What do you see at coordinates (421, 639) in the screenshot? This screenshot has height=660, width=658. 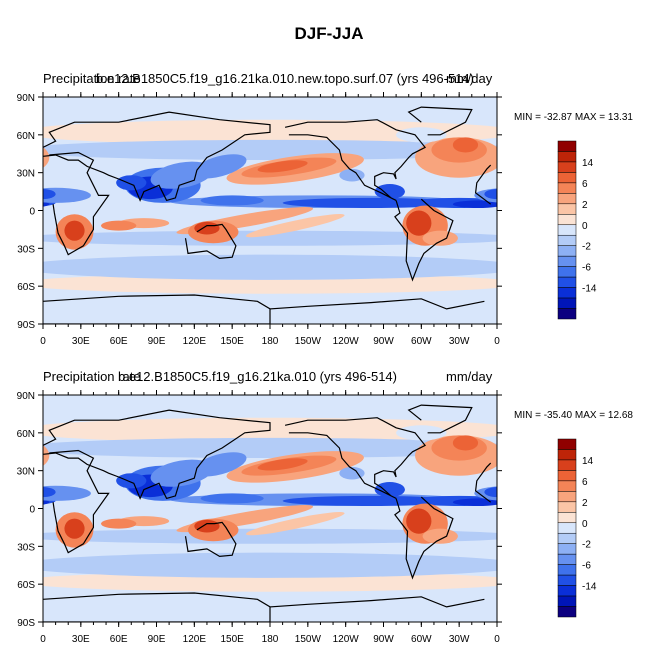 I see `x-tick-label: 60W` at bounding box center [421, 639].